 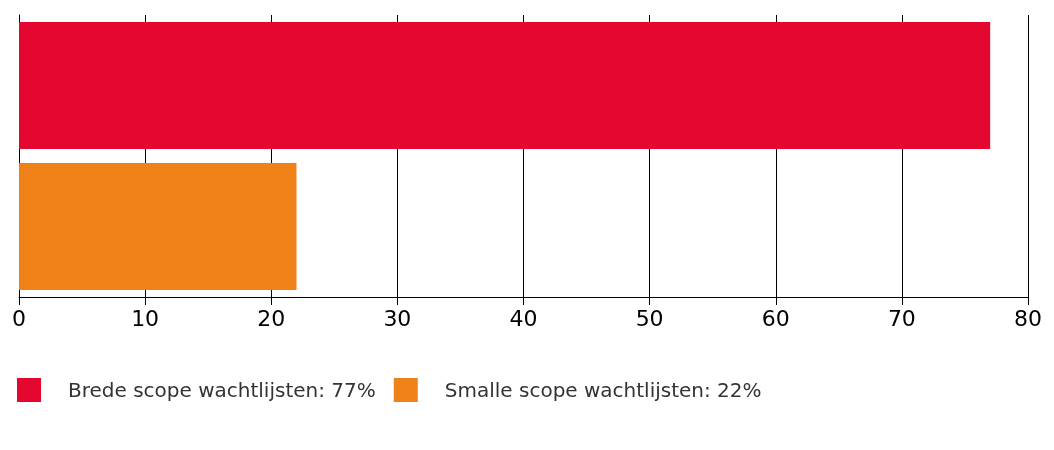 What do you see at coordinates (222, 390) in the screenshot?
I see `legend-label: Brede scope wachtlijsten: 77%` at bounding box center [222, 390].